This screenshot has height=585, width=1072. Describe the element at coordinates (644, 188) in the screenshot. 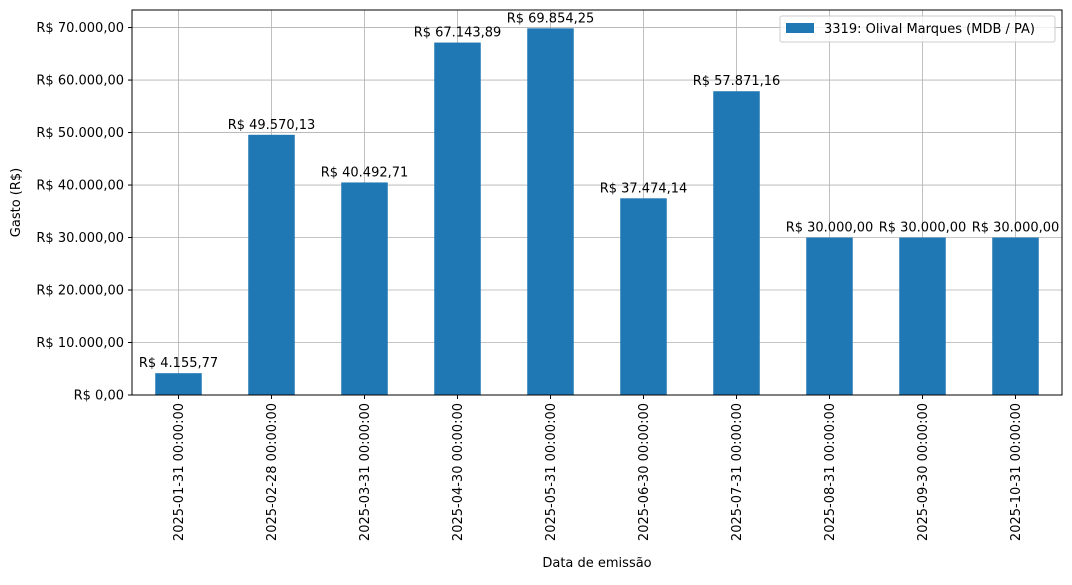

I see `data-label: R$ 37.474,14` at that location.